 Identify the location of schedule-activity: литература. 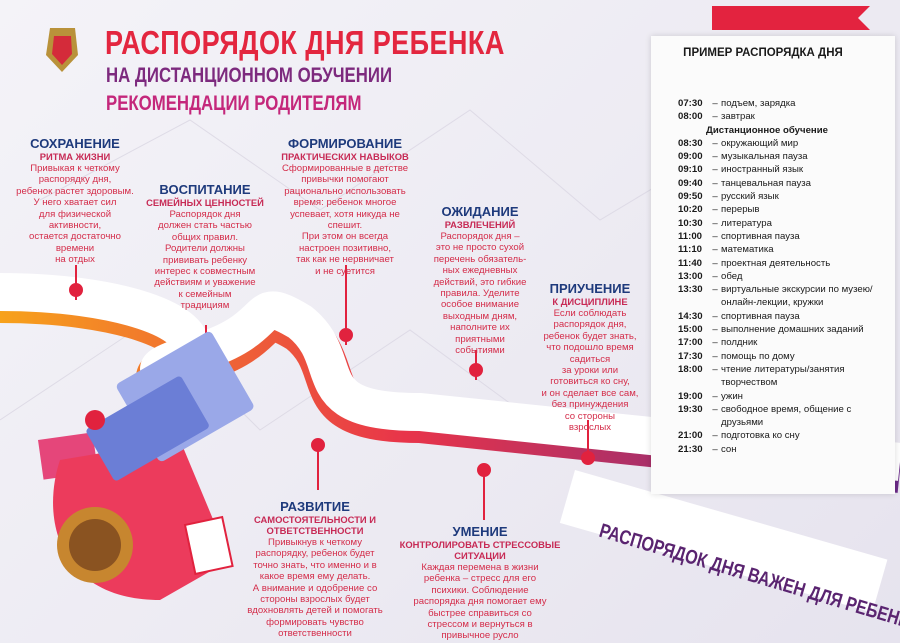
(746, 223).